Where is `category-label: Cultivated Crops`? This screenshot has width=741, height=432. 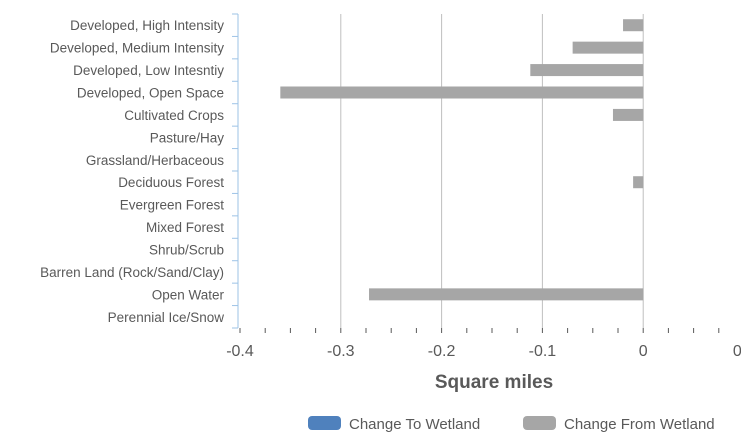 category-label: Cultivated Crops is located at coordinates (174, 115).